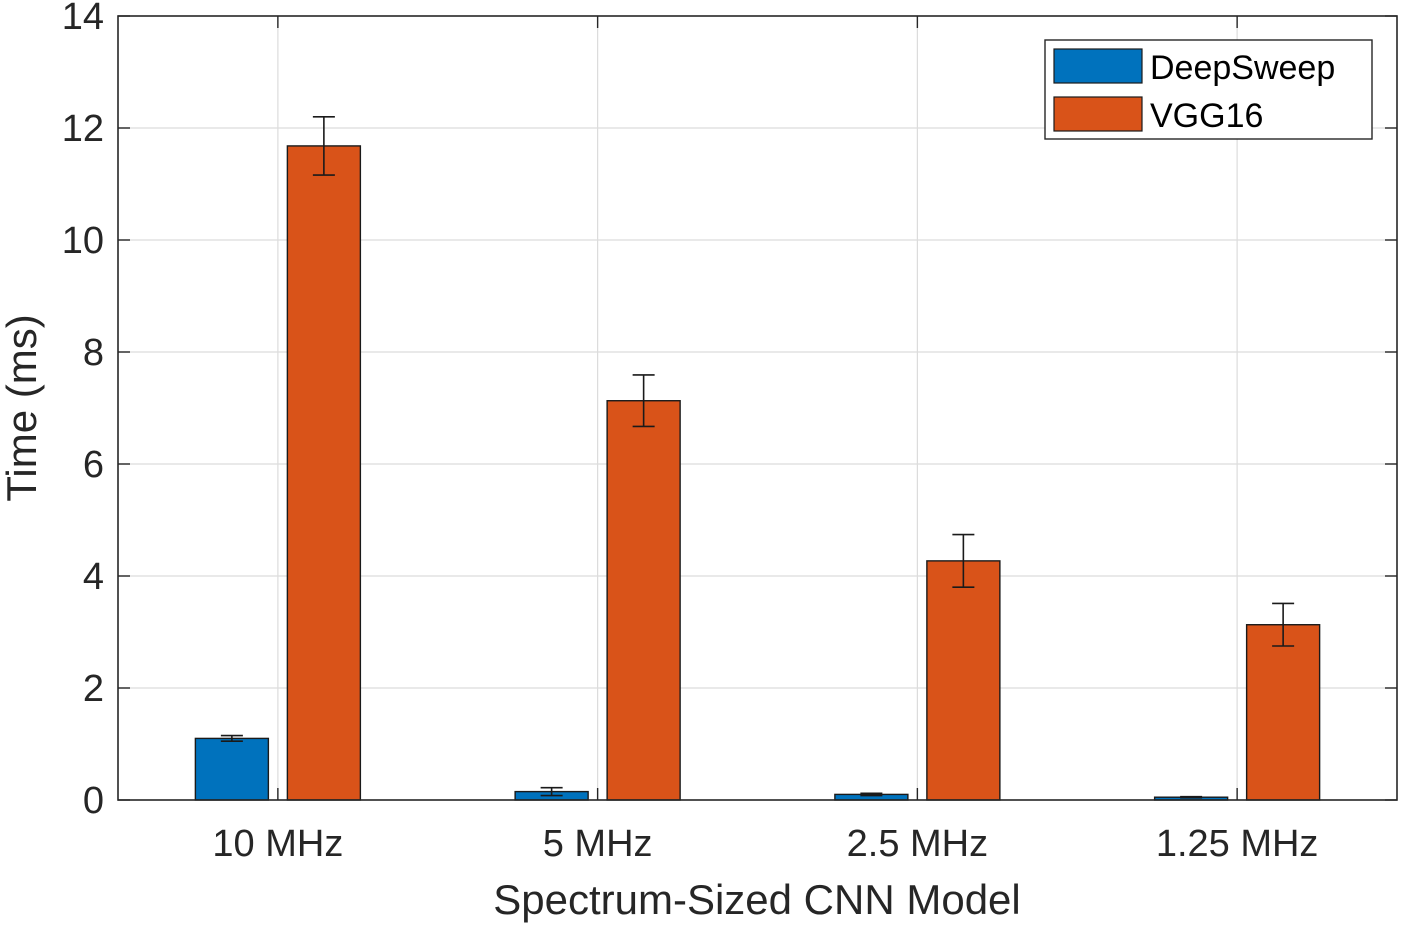 The image size is (1412, 935). What do you see at coordinates (1208, 89) in the screenshot?
I see `legend: DeepSweep VGG16` at bounding box center [1208, 89].